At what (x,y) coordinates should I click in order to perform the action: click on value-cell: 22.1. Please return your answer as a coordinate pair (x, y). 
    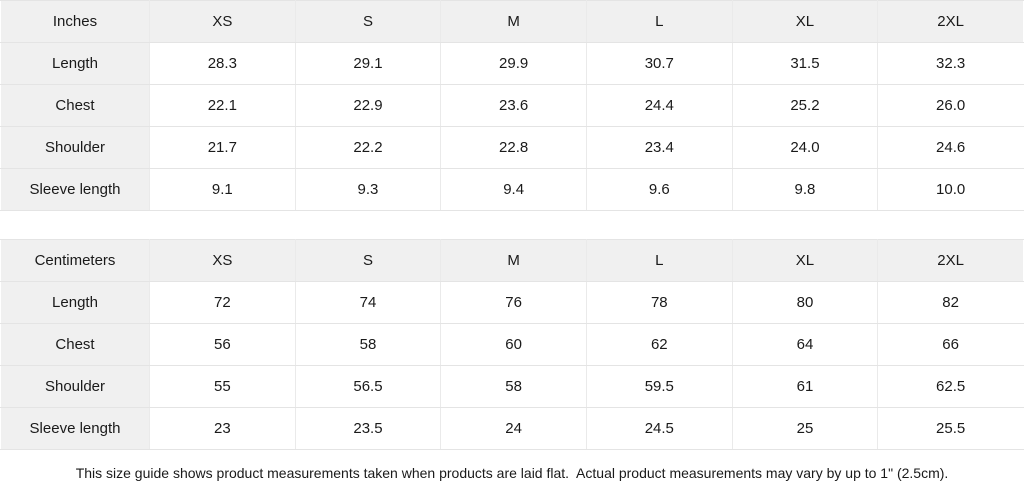
    Looking at the image, I should click on (222, 105).